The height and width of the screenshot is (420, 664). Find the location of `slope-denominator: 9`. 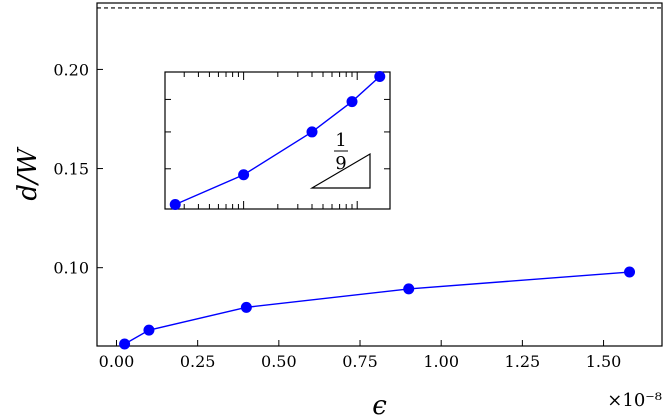

slope-denominator: 9 is located at coordinates (340, 163).